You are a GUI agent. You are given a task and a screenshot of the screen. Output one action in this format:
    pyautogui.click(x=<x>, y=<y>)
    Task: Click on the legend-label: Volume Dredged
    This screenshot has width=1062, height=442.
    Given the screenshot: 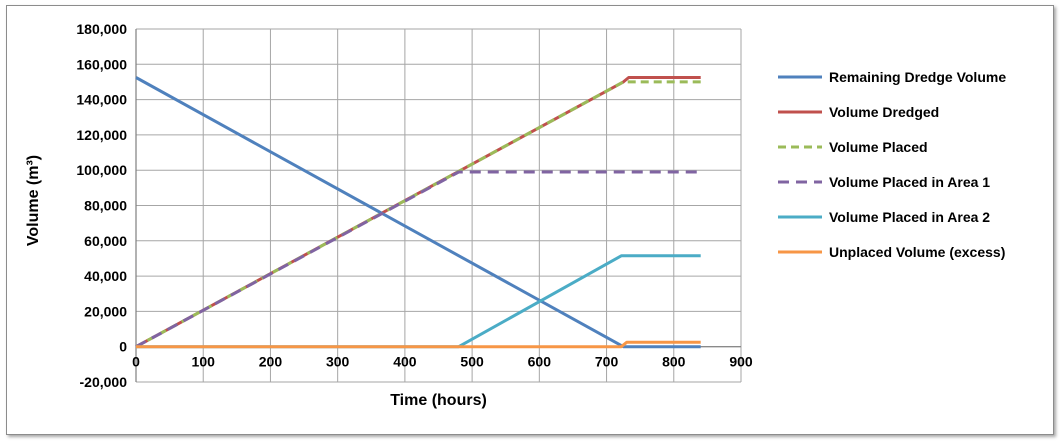 What is the action you would take?
    pyautogui.click(x=884, y=112)
    